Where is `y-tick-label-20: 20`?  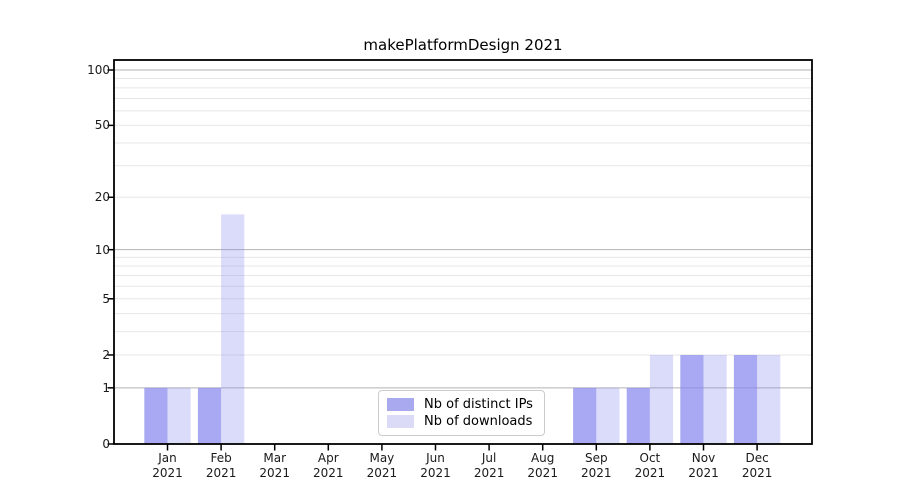
y-tick-label-20: 20 is located at coordinates (102, 197).